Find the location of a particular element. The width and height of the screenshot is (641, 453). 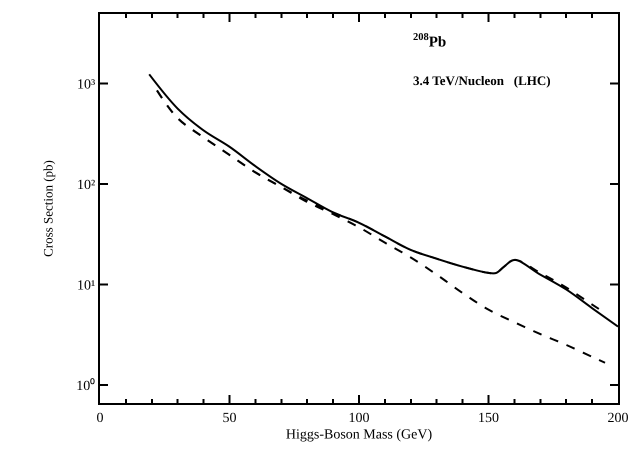

annotation: $^{208}$Pb is located at coordinates (429, 41).